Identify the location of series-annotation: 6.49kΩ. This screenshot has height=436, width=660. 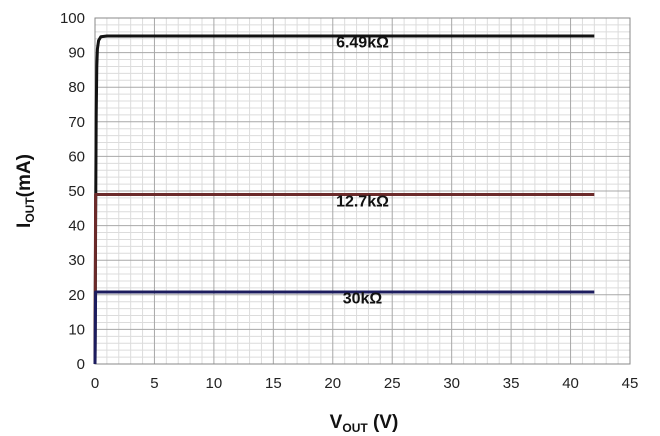
(362, 42).